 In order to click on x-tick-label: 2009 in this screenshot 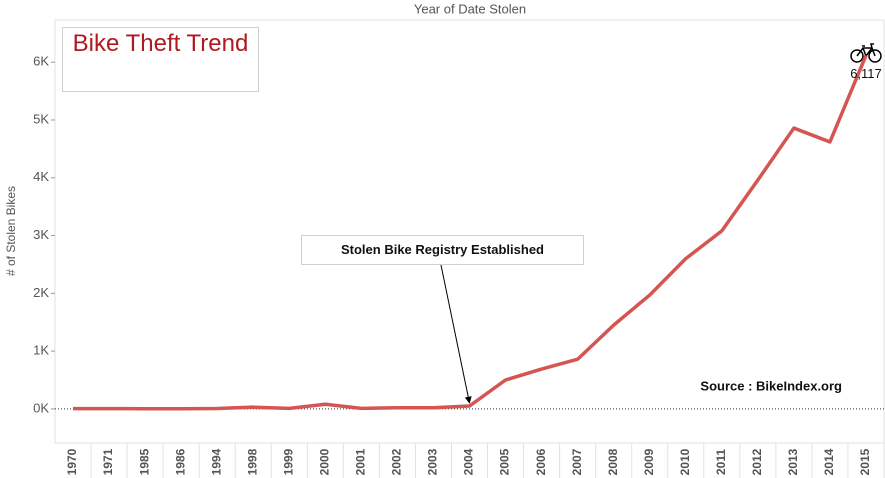, I will do `click(649, 461)`.